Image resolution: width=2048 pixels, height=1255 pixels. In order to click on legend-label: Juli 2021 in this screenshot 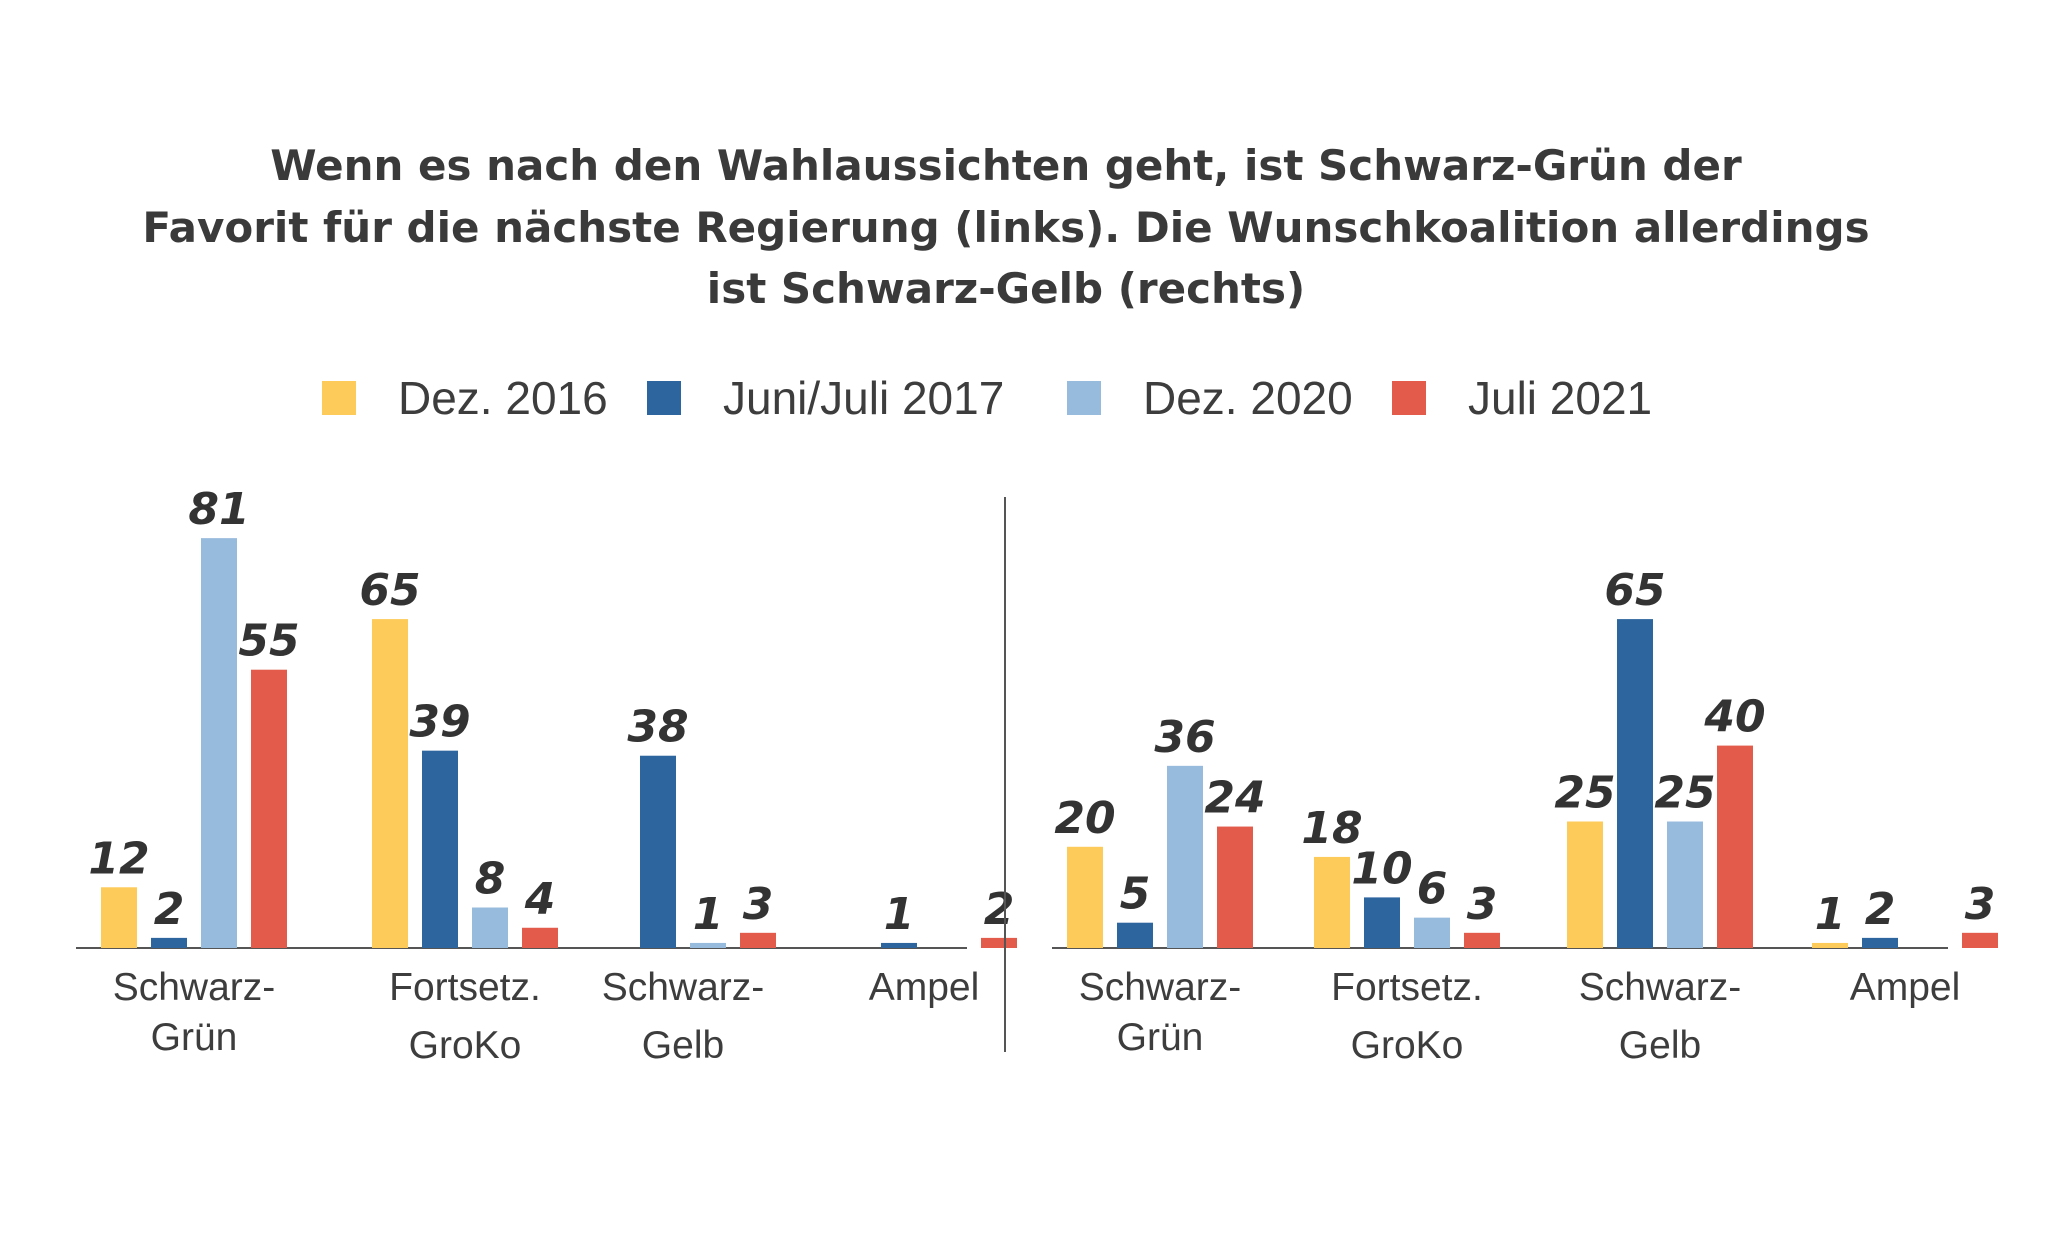, I will do `click(1560, 398)`.